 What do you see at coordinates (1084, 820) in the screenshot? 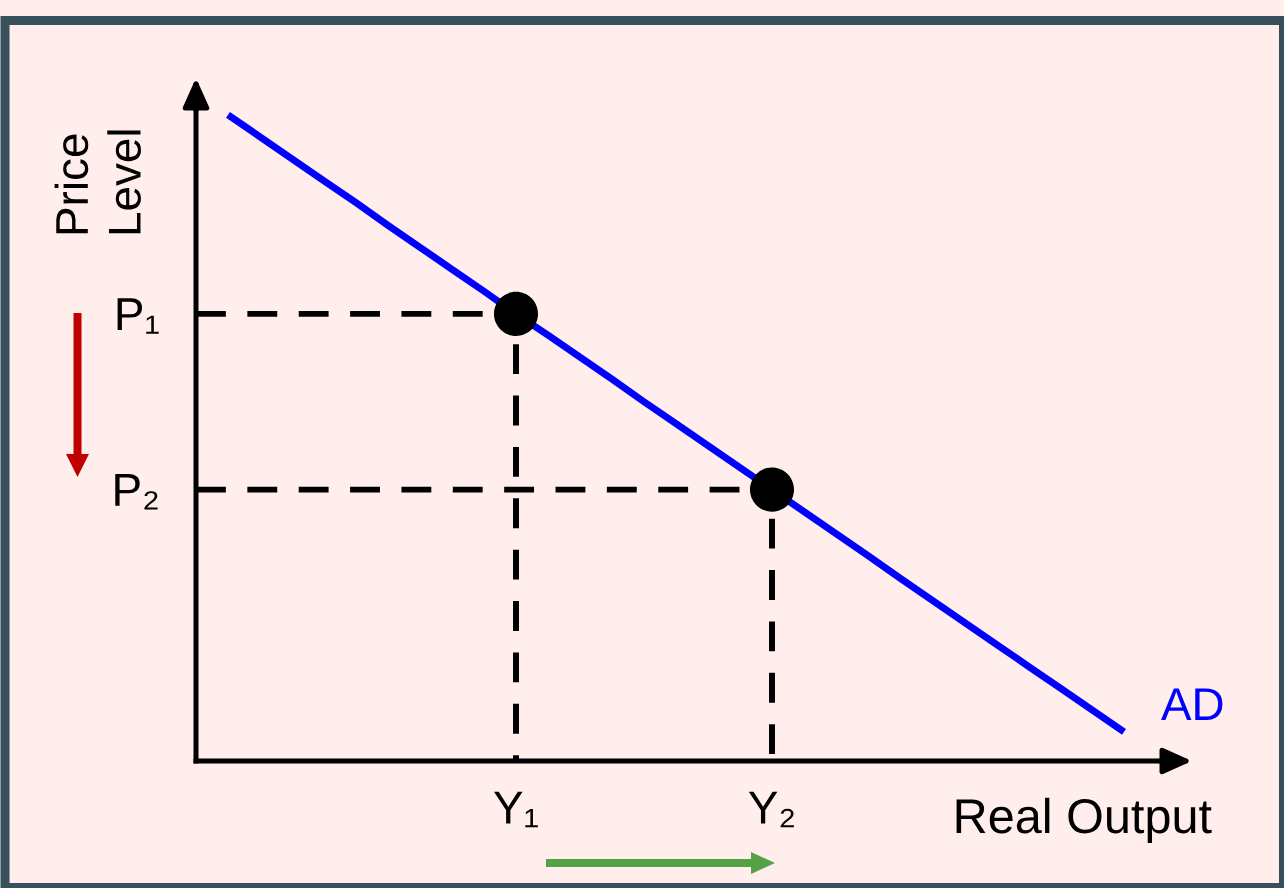
I see `x-axis-title: Real Output` at bounding box center [1084, 820].